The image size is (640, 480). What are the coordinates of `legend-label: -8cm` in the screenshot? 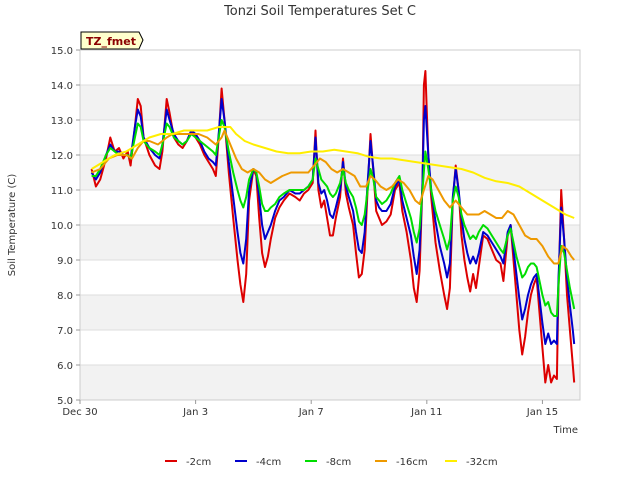 It's located at (338, 462).